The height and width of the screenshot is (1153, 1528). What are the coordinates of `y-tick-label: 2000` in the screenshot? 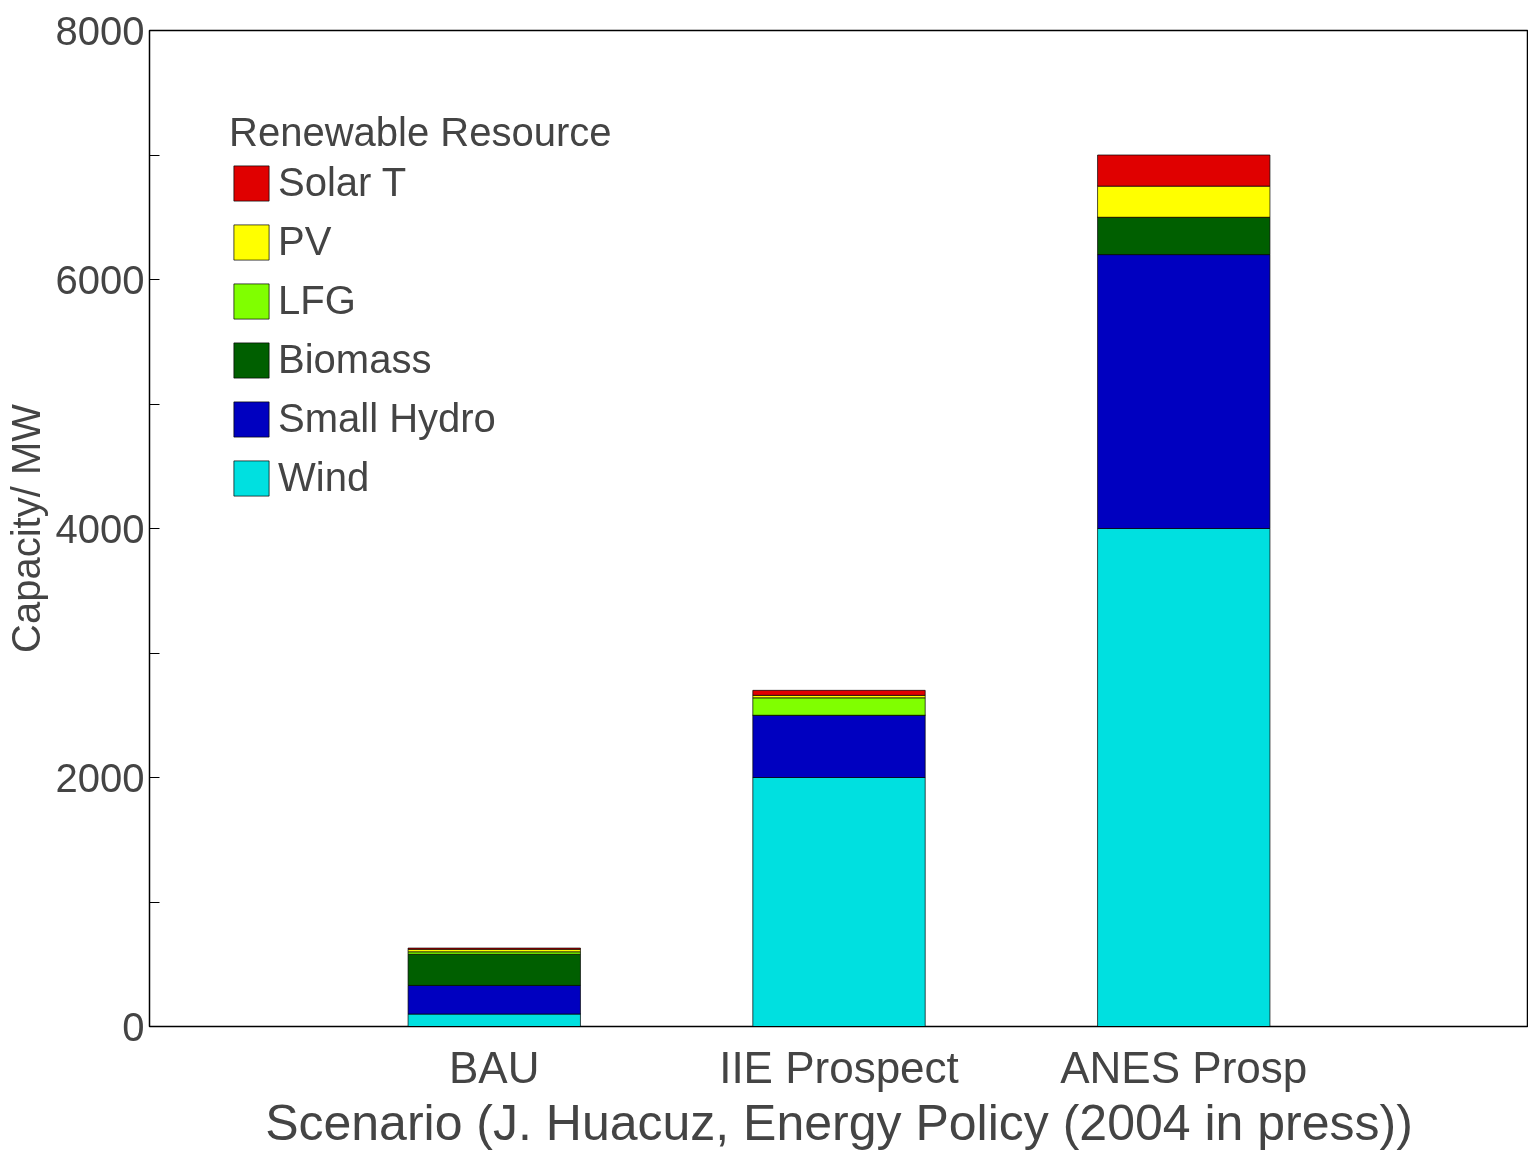 It's located at (100, 777).